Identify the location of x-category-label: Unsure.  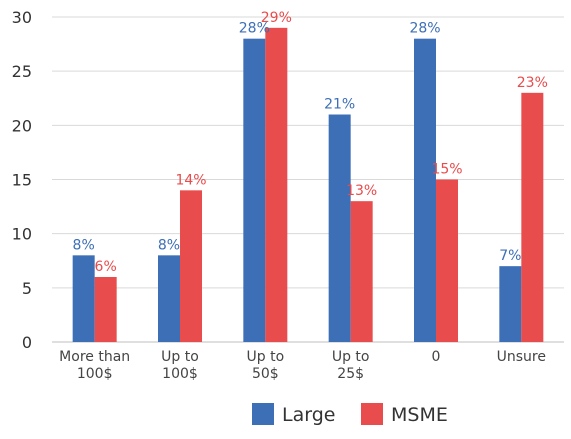
(521, 357).